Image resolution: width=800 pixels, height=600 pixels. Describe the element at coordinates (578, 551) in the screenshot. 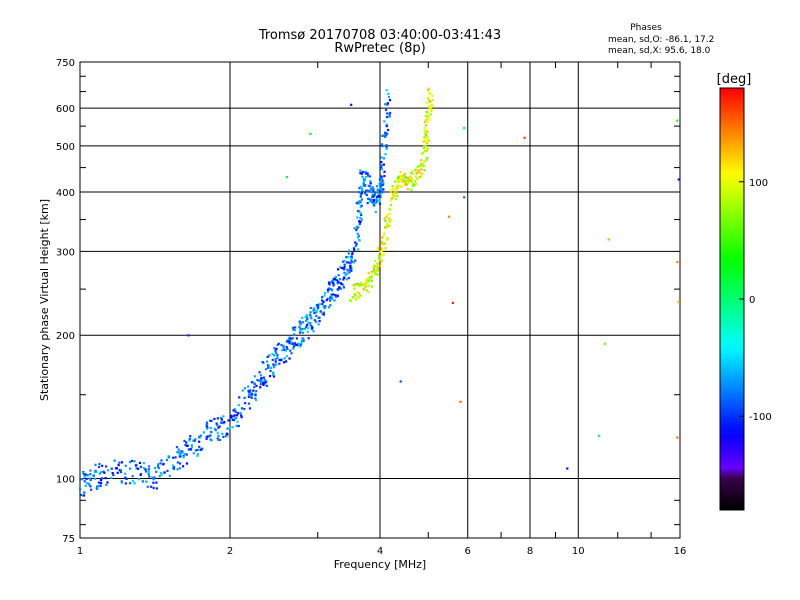

I see `x-tick-label: 10` at that location.